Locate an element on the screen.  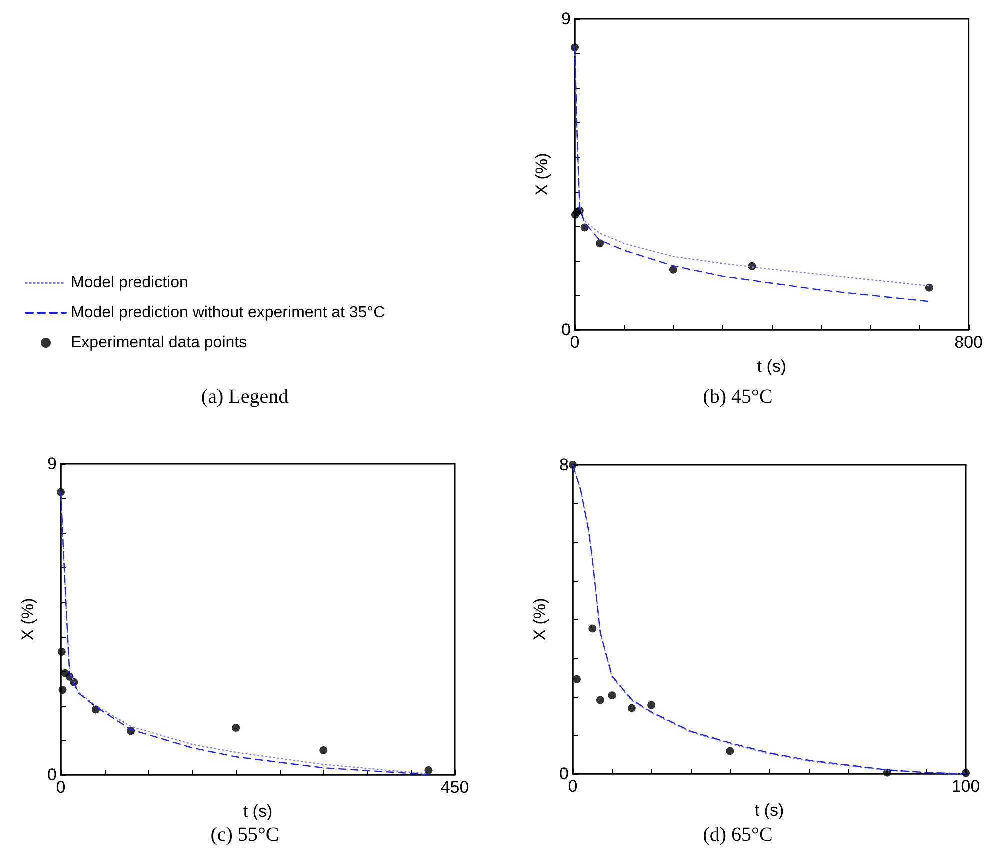
x-tick-label: 450 is located at coordinates (455, 787).